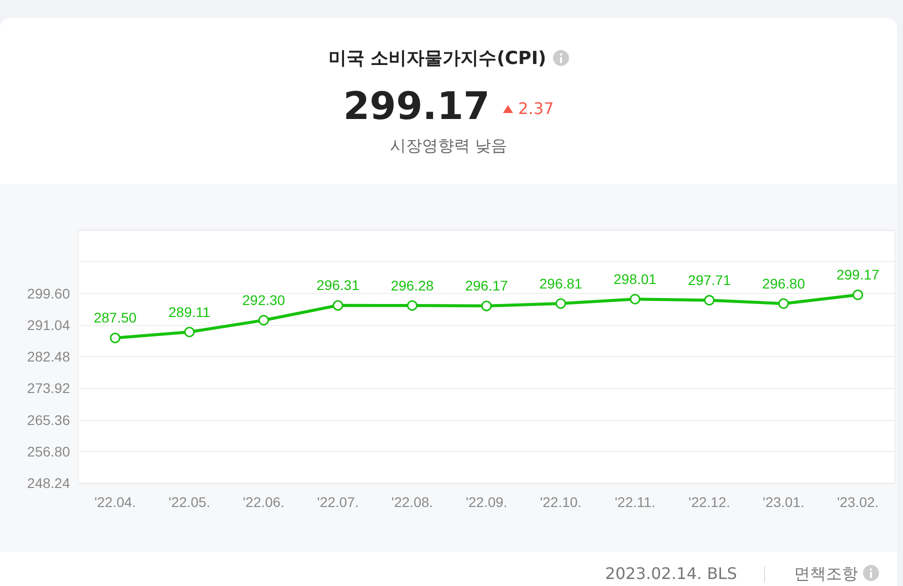  What do you see at coordinates (189, 312) in the screenshot?
I see `data-label: 289.11` at bounding box center [189, 312].